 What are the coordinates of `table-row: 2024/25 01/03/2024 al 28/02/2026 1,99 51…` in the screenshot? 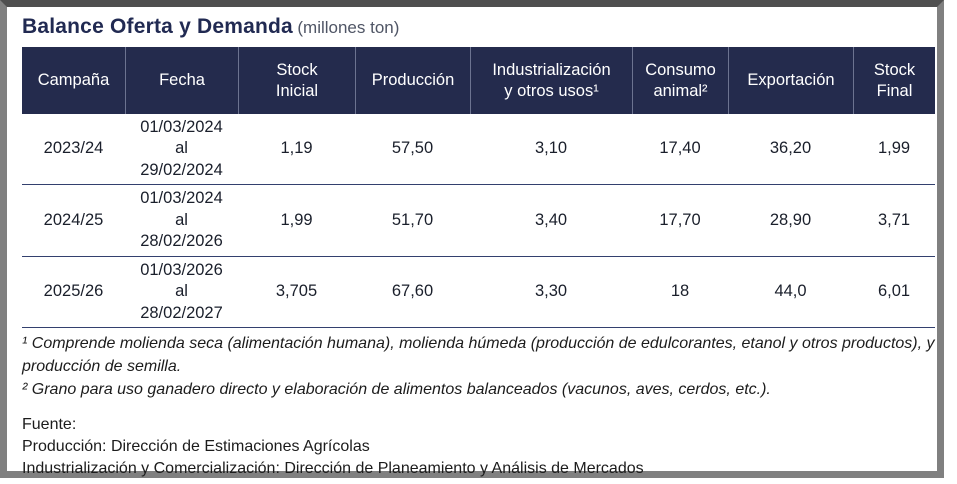 It's located at (478, 221).